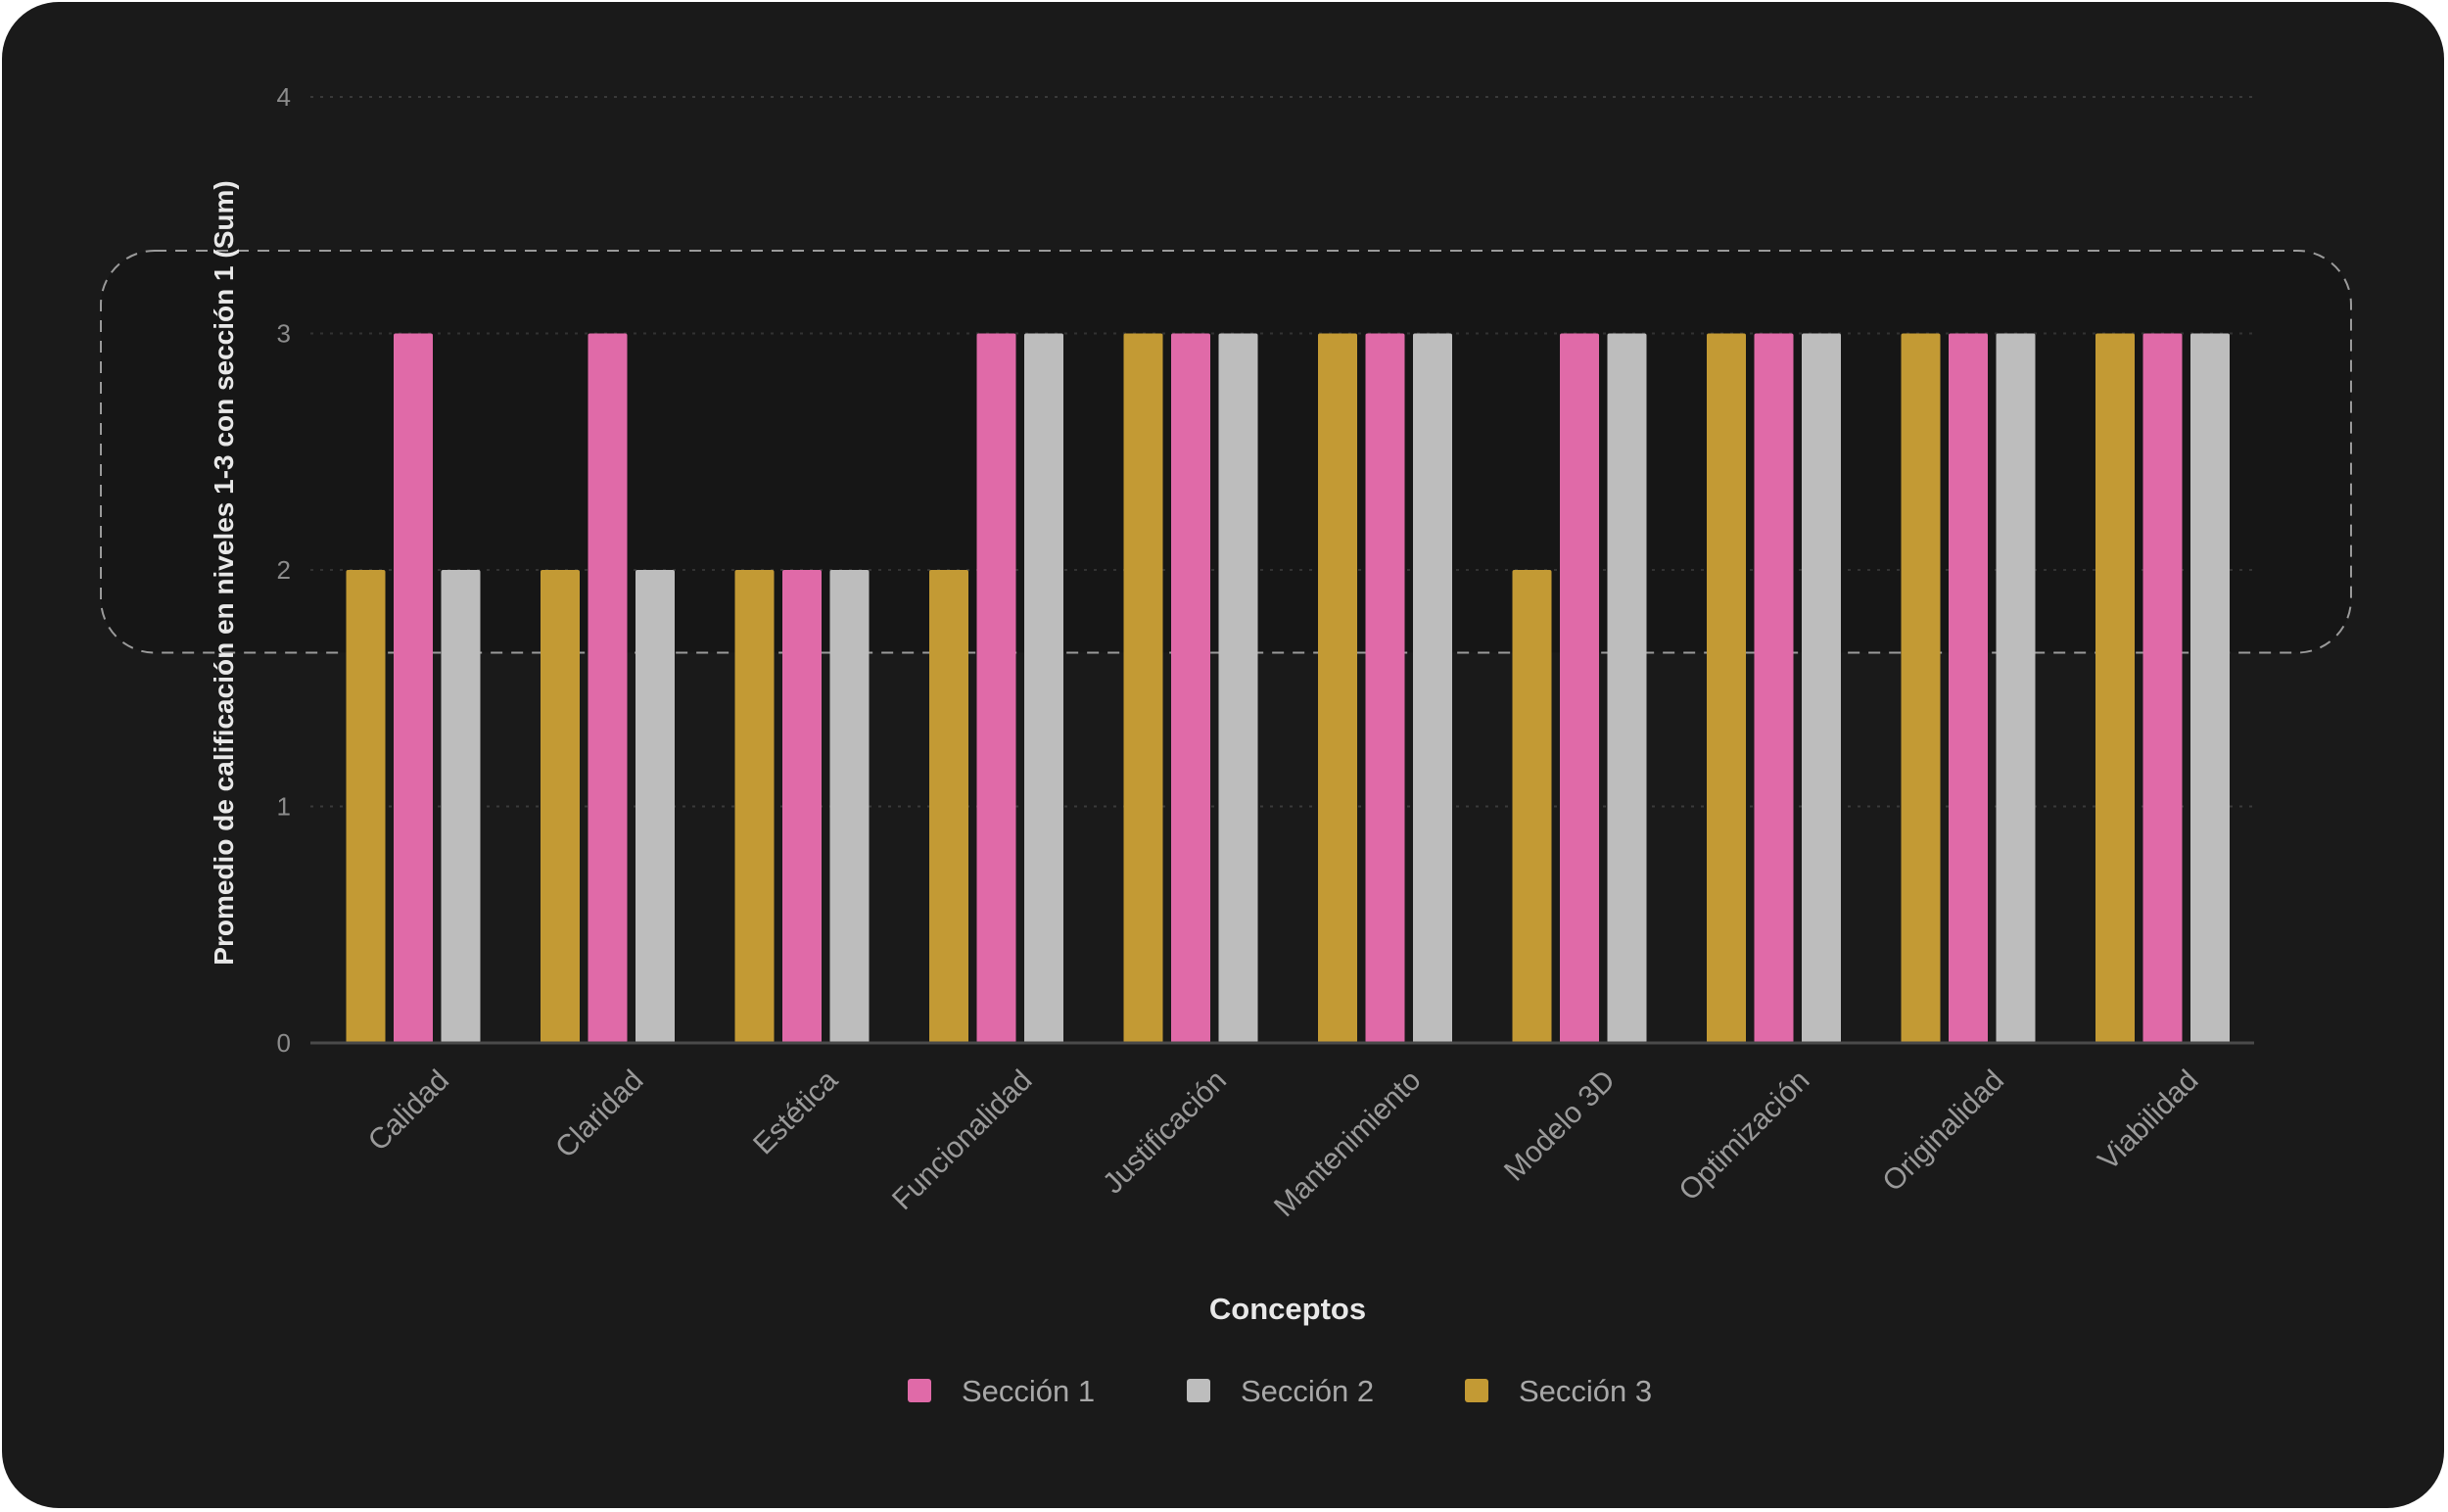  I want to click on x-tick-label: Viabilidad, so click(2149, 1120).